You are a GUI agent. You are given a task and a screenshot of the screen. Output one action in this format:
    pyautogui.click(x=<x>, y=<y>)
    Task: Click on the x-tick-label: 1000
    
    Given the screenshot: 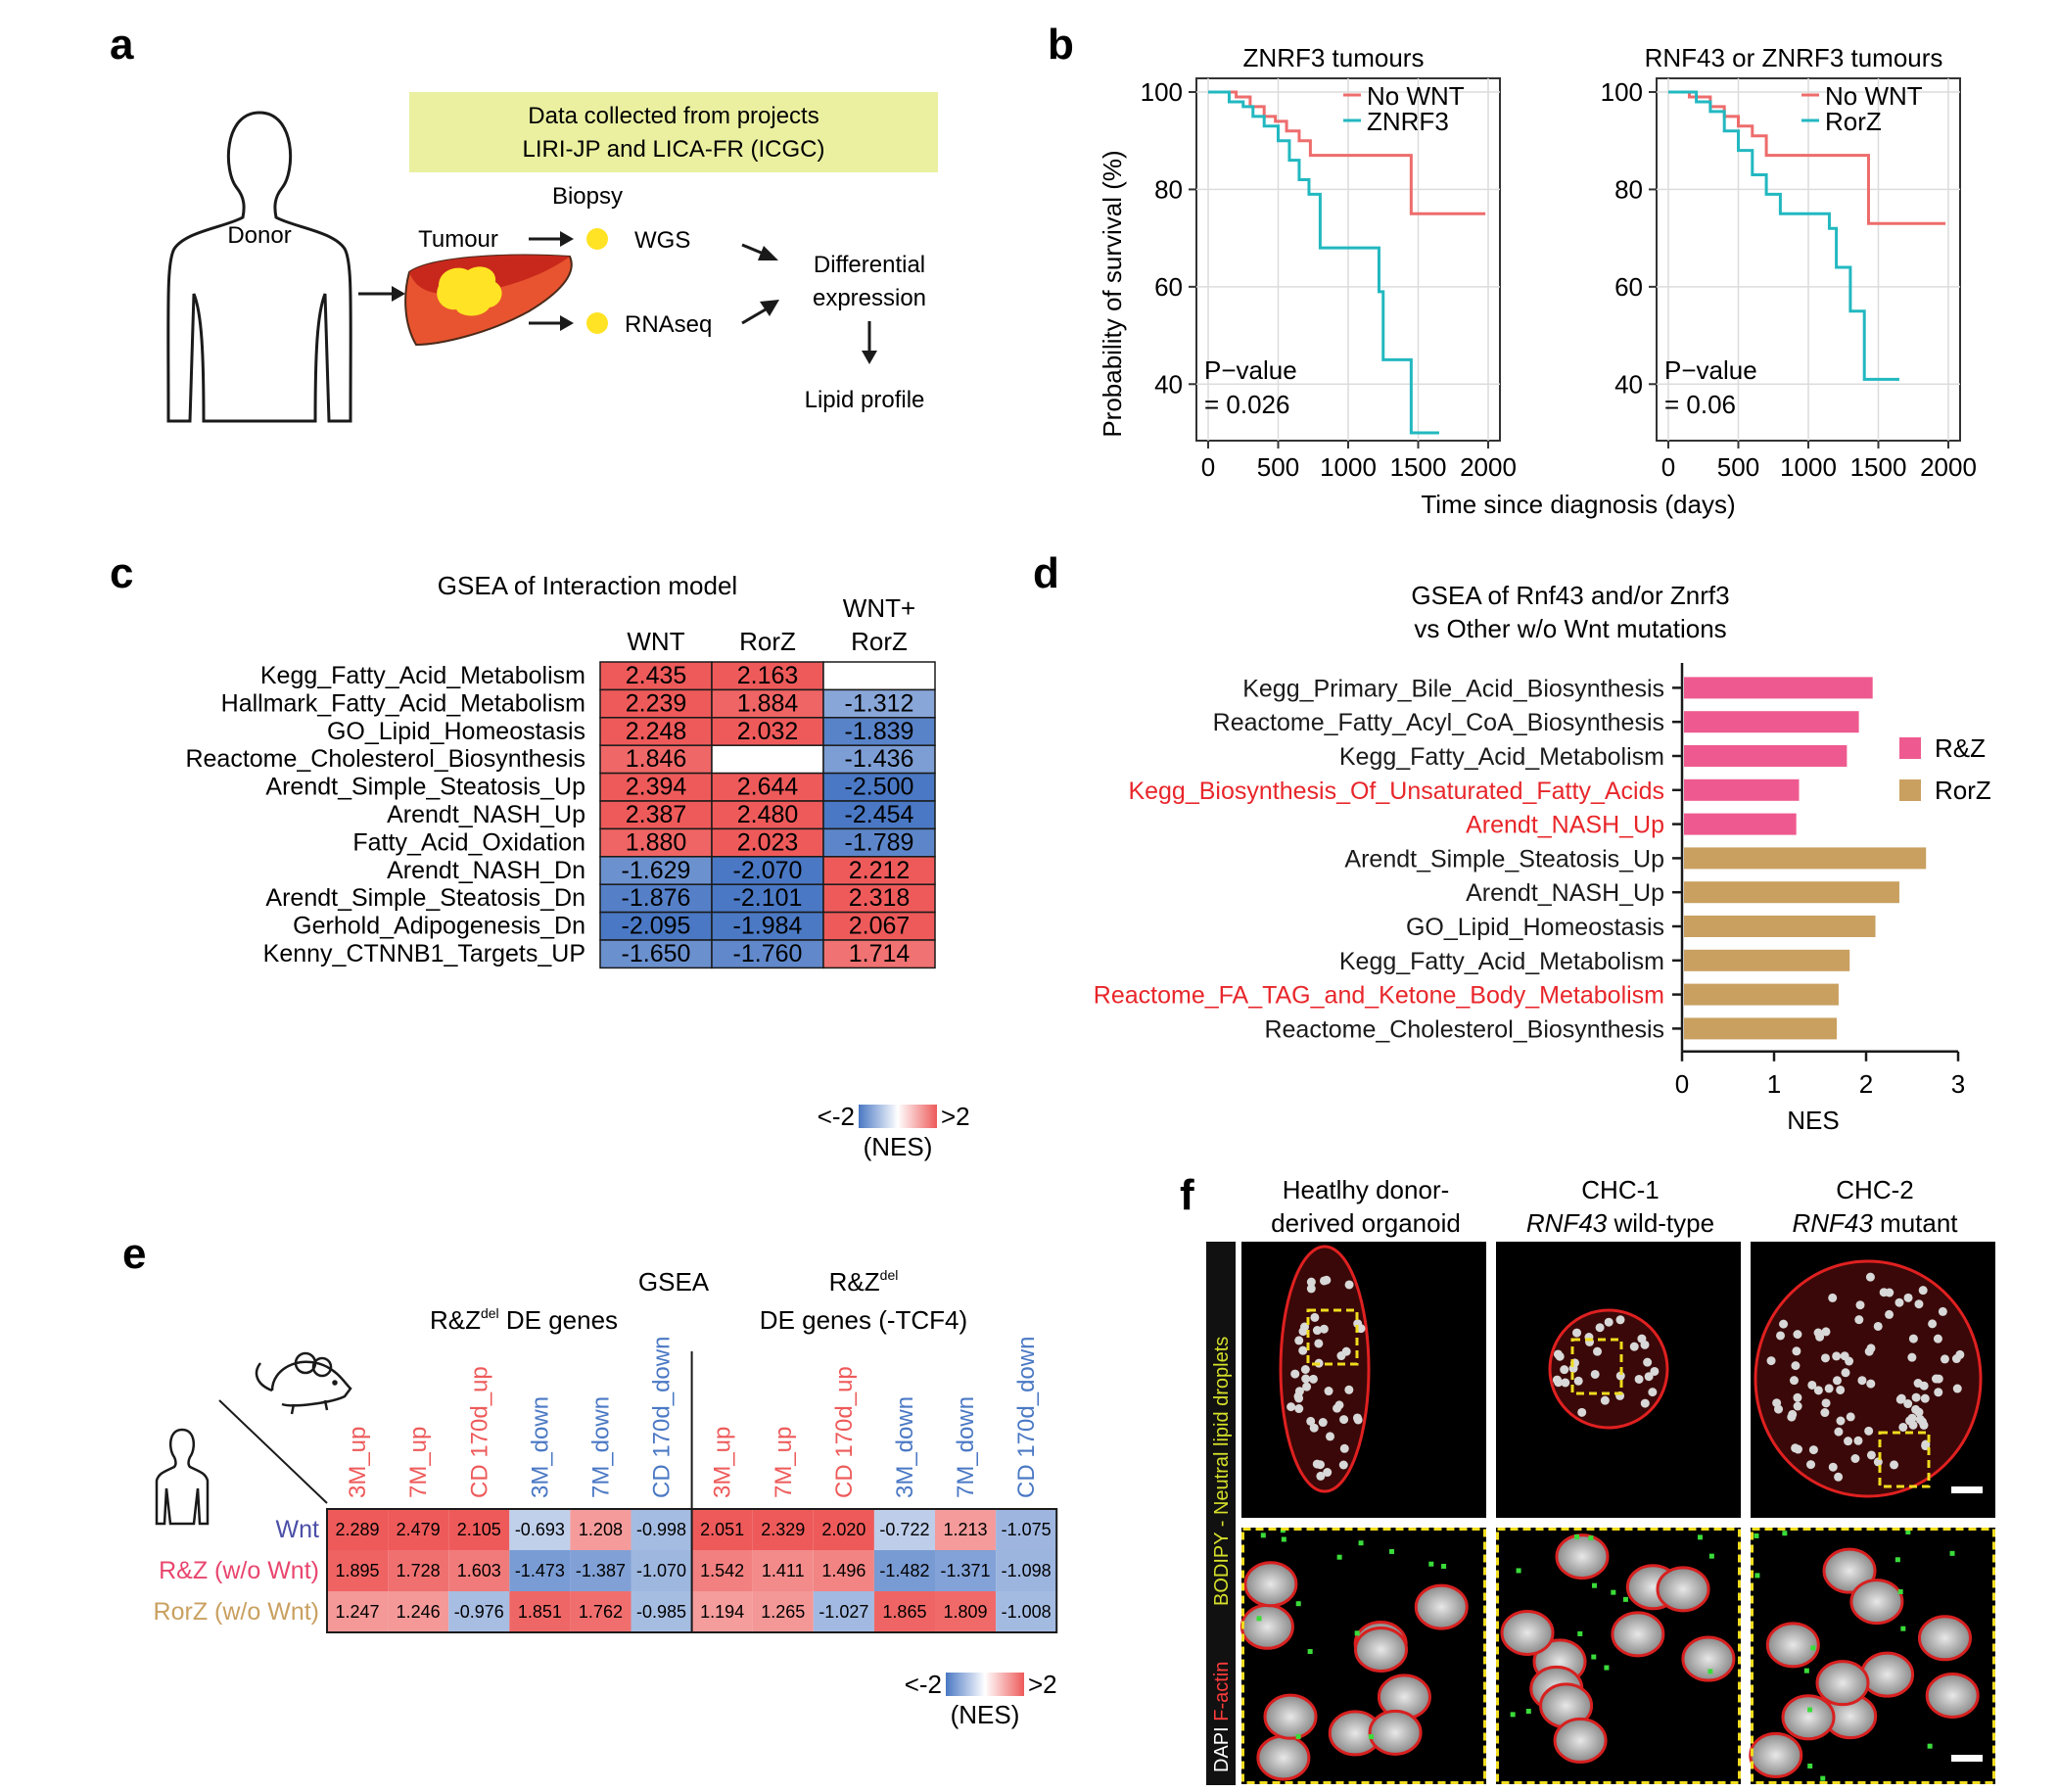 What is the action you would take?
    pyautogui.click(x=1349, y=467)
    